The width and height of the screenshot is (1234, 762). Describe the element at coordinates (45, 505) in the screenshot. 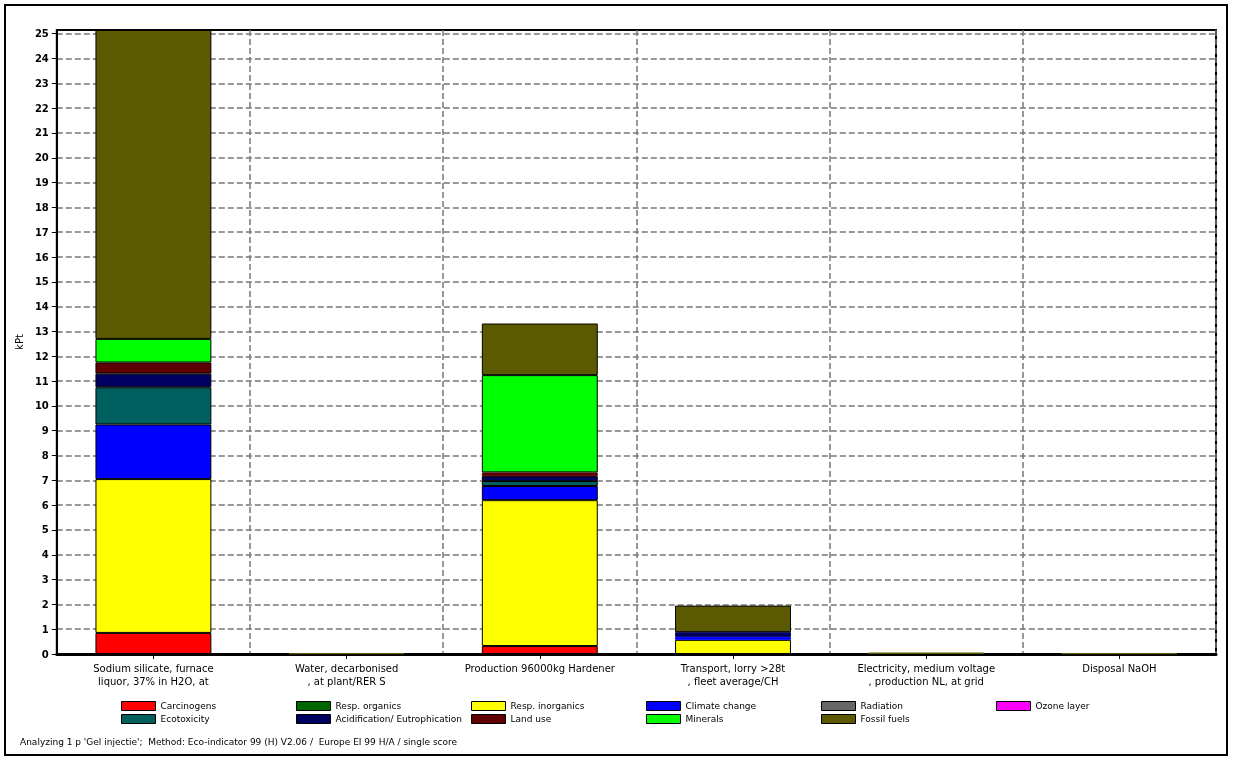

I see `y-tick-label: 6` at that location.